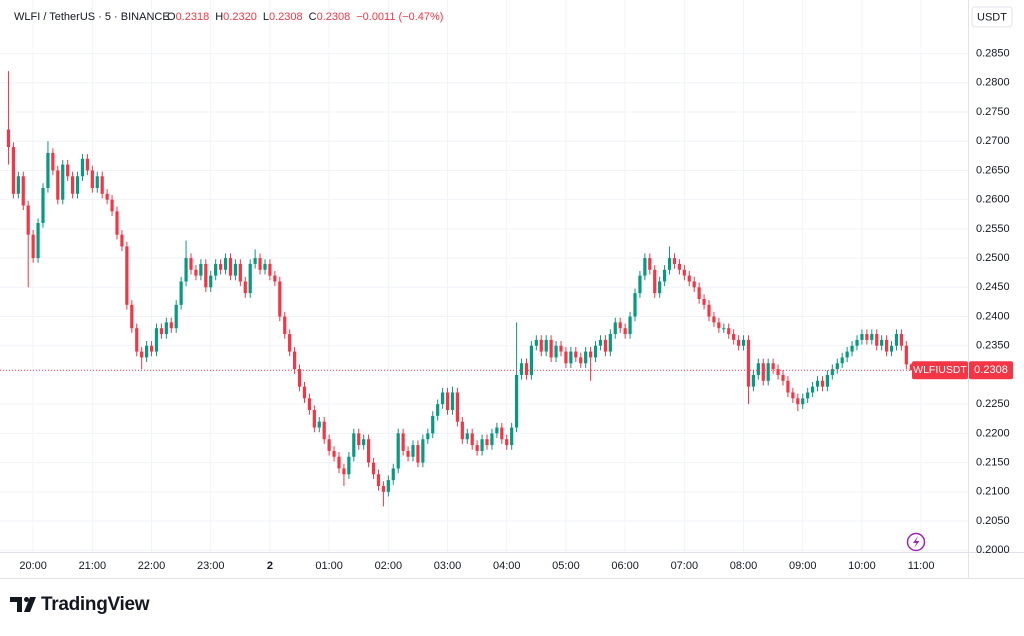  Describe the element at coordinates (993, 258) in the screenshot. I see `y-tick-label: 0.2500` at that location.